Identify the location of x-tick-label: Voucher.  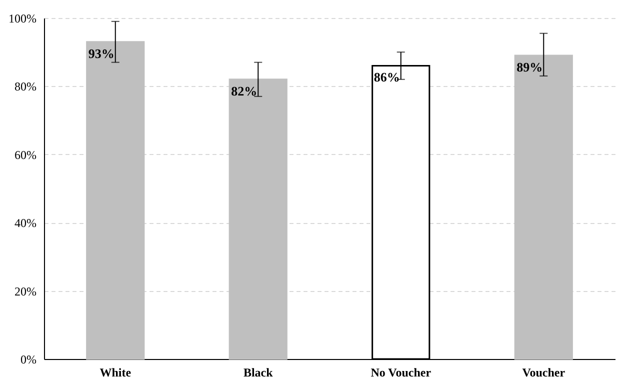
(544, 373).